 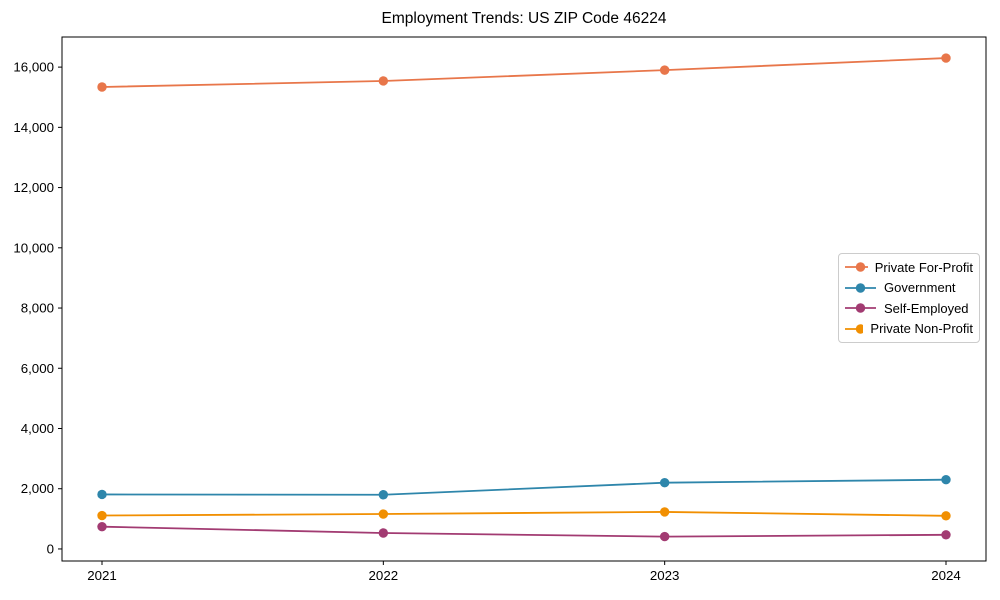 What do you see at coordinates (860, 308) in the screenshot?
I see `legend-marker-self-employed` at bounding box center [860, 308].